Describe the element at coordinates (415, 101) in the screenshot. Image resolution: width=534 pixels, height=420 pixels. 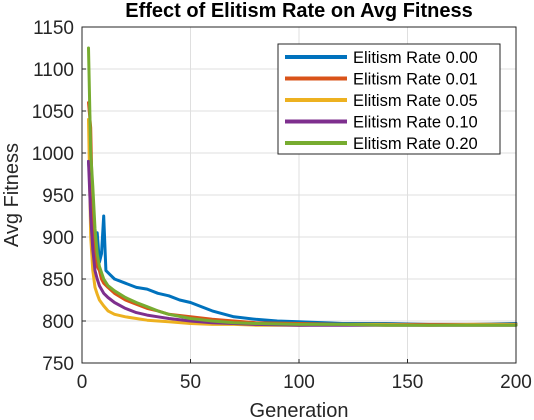
I see `legend-label: Elitism Rate 0.05` at that location.